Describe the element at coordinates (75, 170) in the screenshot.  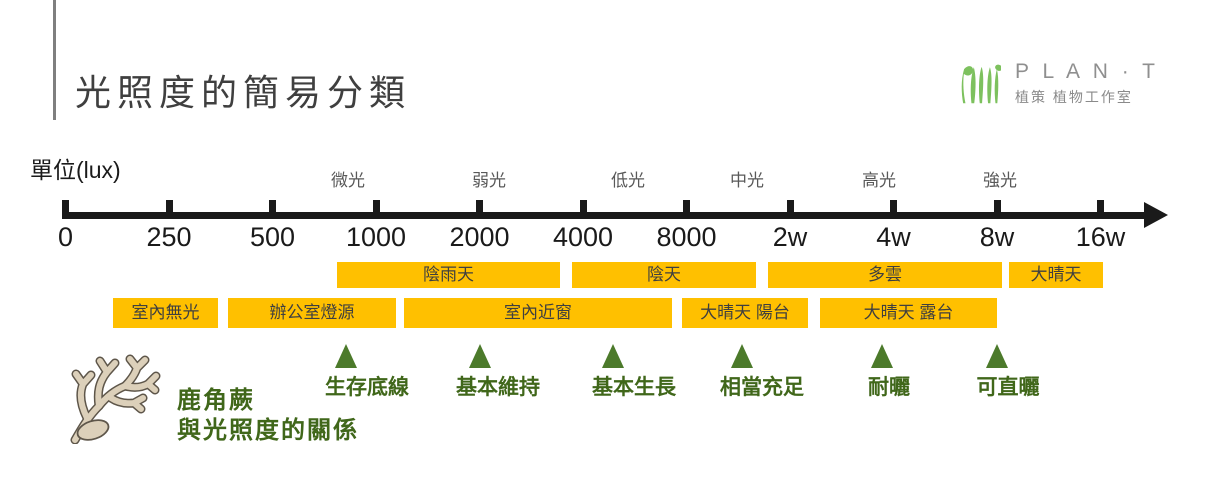
I see `axis-unit-label: 單位(lux)` at that location.